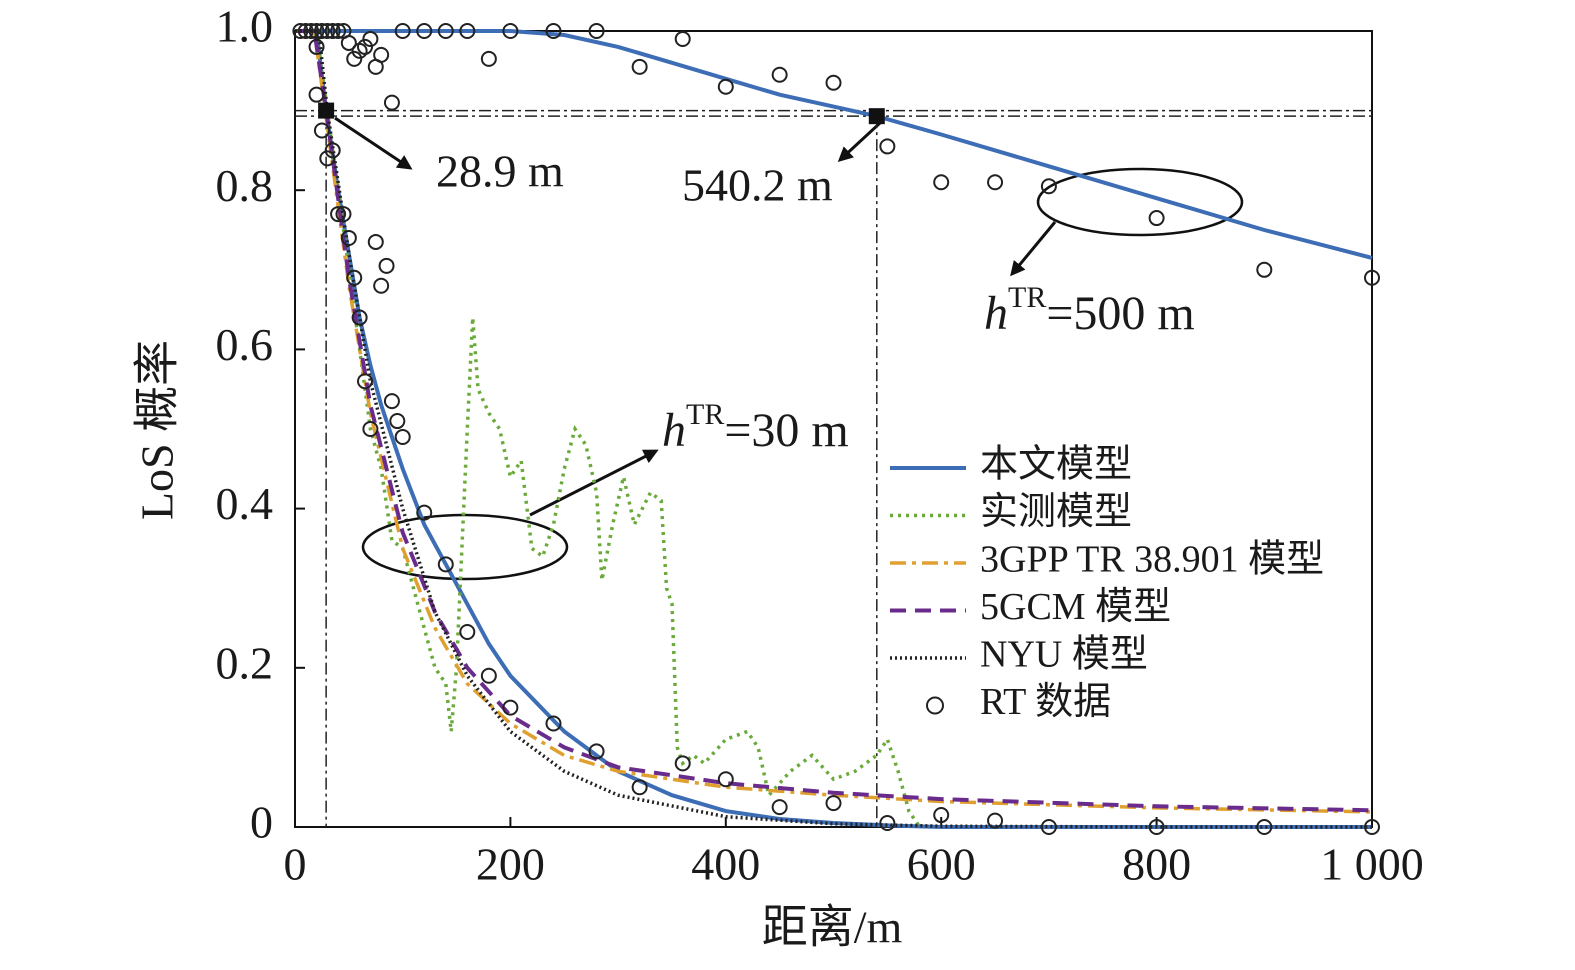 This screenshot has height=970, width=1575. I want to click on y-tick-label: 0.8, so click(245, 185).